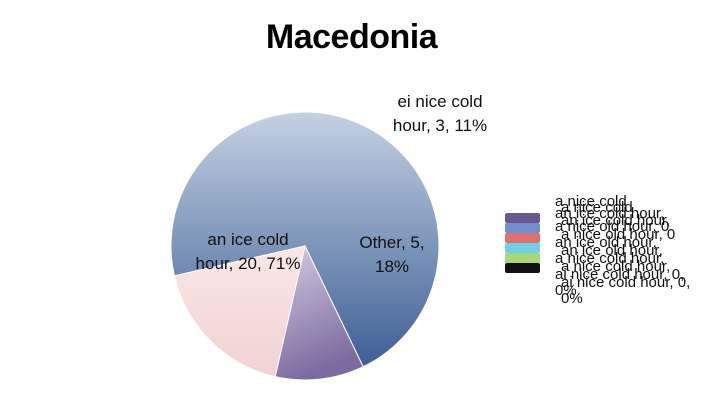  What do you see at coordinates (440, 113) in the screenshot?
I see `slice-data-label: ei nice cold hour, 3, 11%` at bounding box center [440, 113].